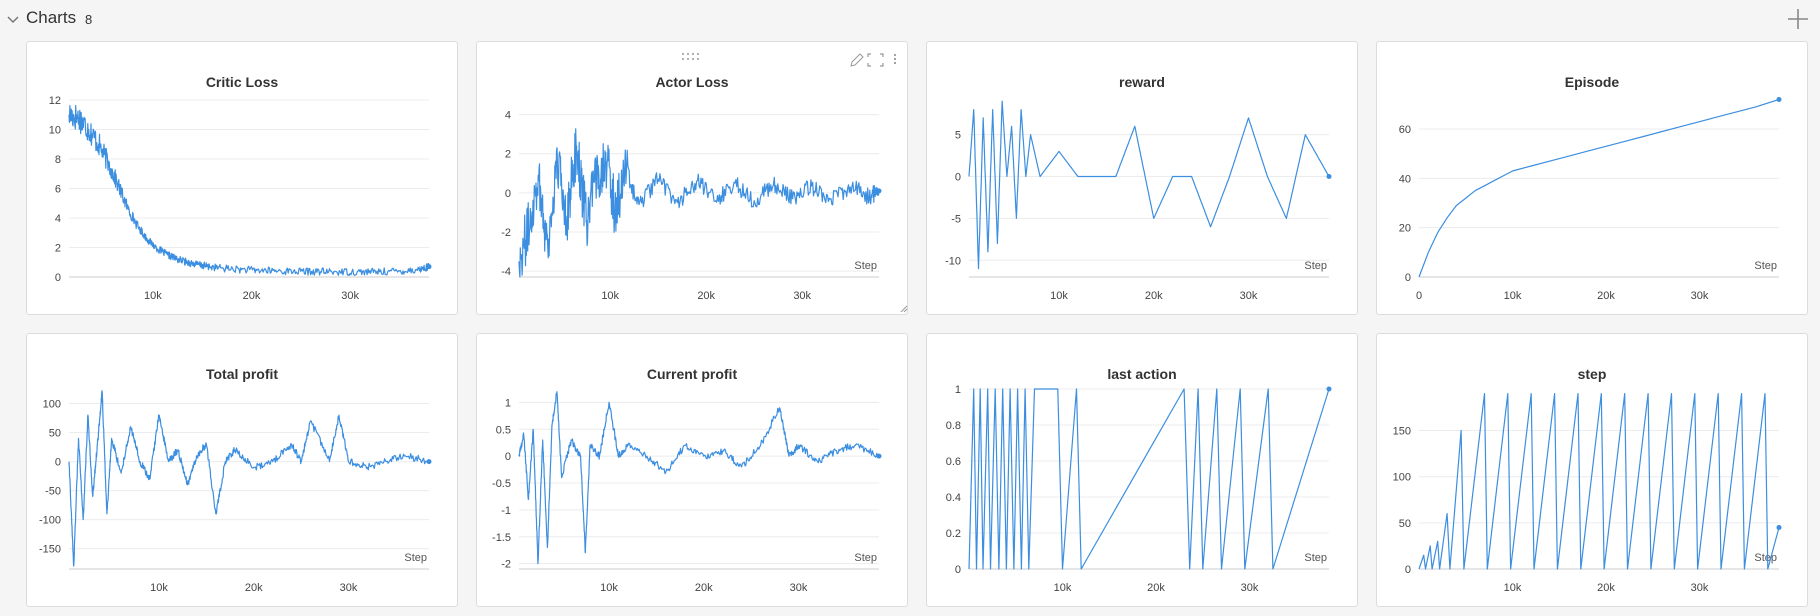 Image resolution: width=1820 pixels, height=616 pixels. What do you see at coordinates (953, 462) in the screenshot?
I see `y-tick-label: 0.6` at bounding box center [953, 462].